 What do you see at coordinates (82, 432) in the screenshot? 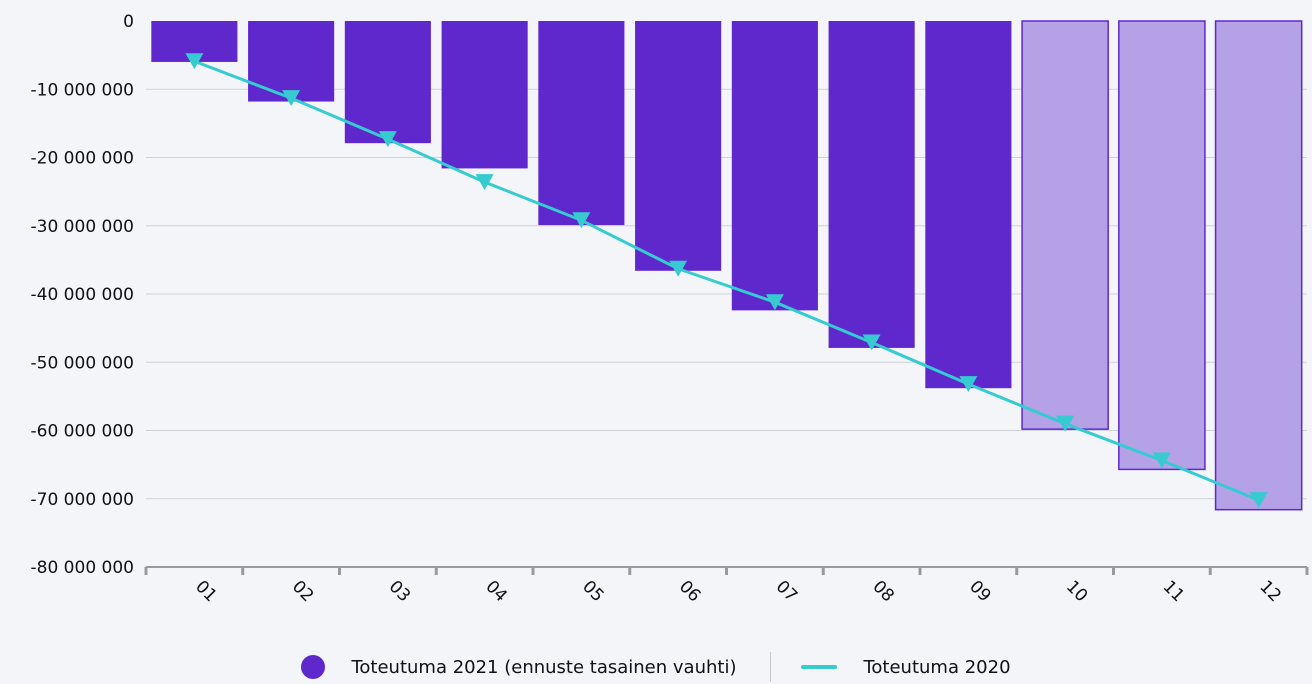
I see `y-tick-label: -60 000 000` at bounding box center [82, 432].